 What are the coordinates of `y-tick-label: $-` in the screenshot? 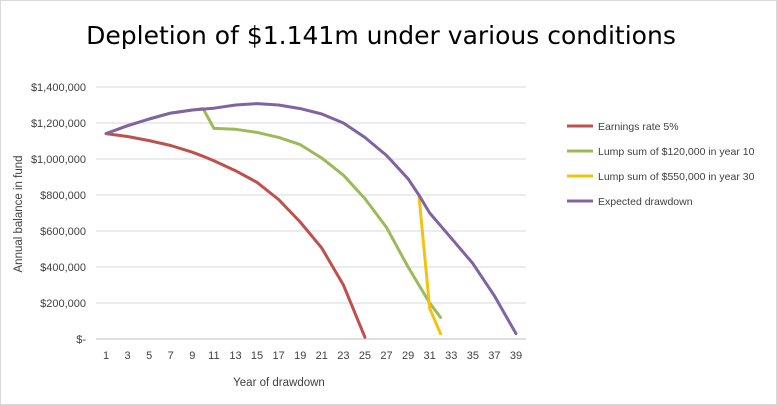 It's located at (81, 340).